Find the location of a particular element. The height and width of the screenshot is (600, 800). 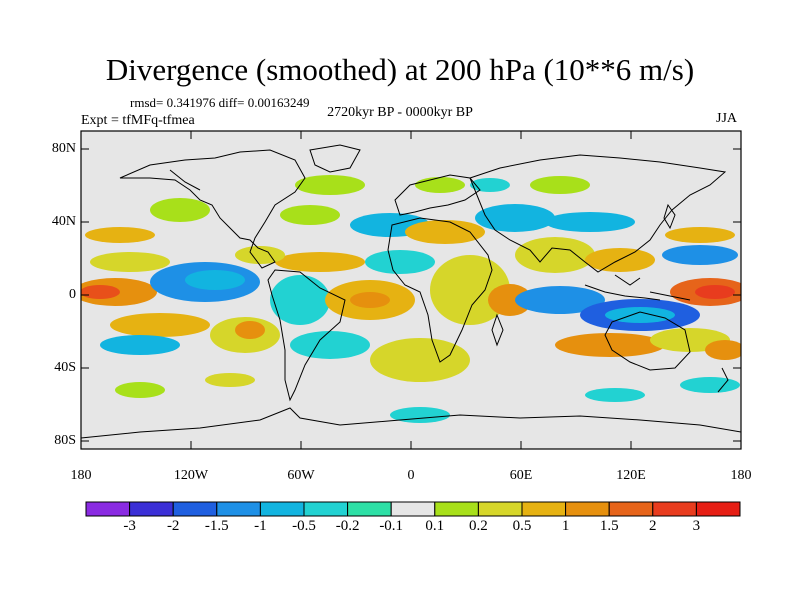

stats-text: rmsd= 0.341976 diff= 0.00163249 is located at coordinates (220, 102).